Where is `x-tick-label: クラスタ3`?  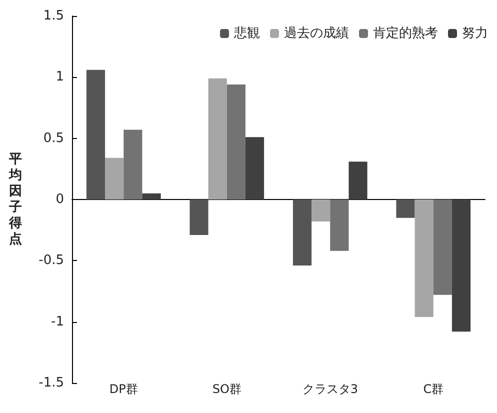
x-tick-label: クラスタ3 is located at coordinates (330, 389).